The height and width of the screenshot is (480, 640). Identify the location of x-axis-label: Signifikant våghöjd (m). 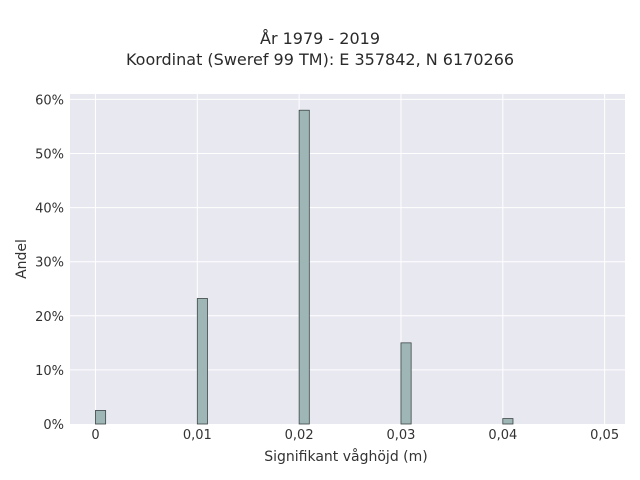
(345, 456).